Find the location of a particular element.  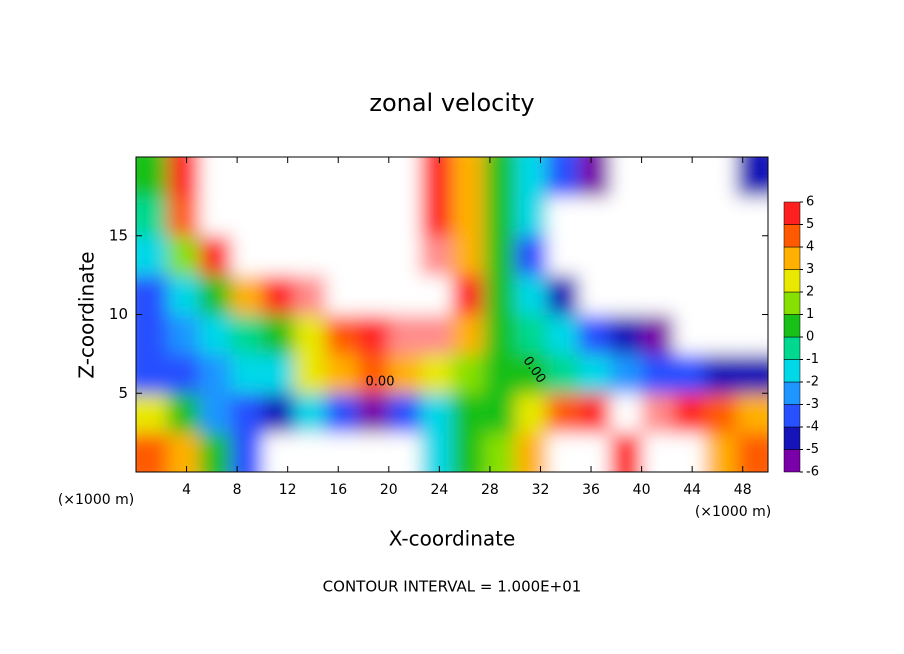

contour-label: 0.00 is located at coordinates (380, 382).